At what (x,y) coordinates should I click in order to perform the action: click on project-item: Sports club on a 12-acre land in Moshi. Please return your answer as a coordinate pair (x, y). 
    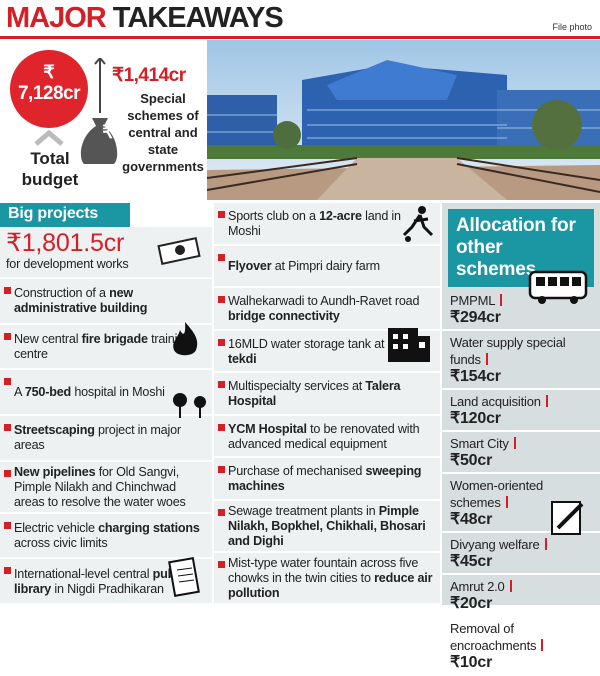
    Looking at the image, I should click on (327, 224).